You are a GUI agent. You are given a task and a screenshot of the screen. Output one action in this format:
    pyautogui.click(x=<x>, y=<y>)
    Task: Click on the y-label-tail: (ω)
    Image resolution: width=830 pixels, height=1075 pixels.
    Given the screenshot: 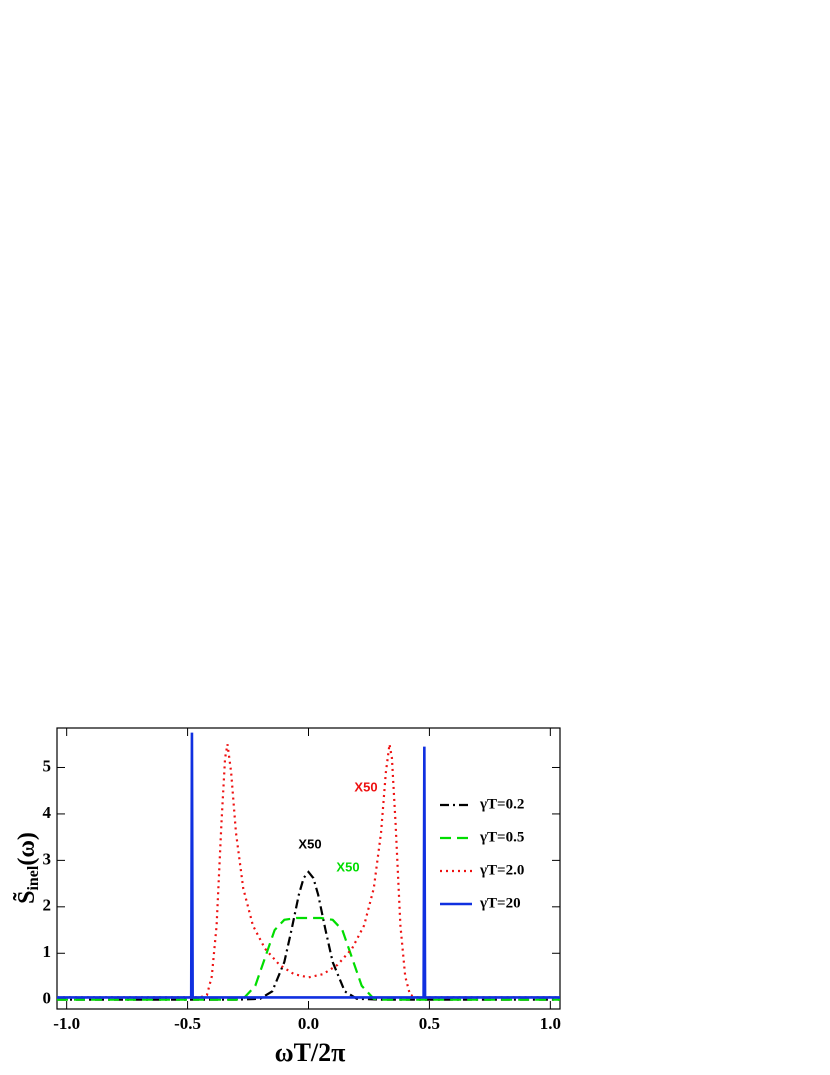 What is the action you would take?
    pyautogui.click(x=27, y=849)
    